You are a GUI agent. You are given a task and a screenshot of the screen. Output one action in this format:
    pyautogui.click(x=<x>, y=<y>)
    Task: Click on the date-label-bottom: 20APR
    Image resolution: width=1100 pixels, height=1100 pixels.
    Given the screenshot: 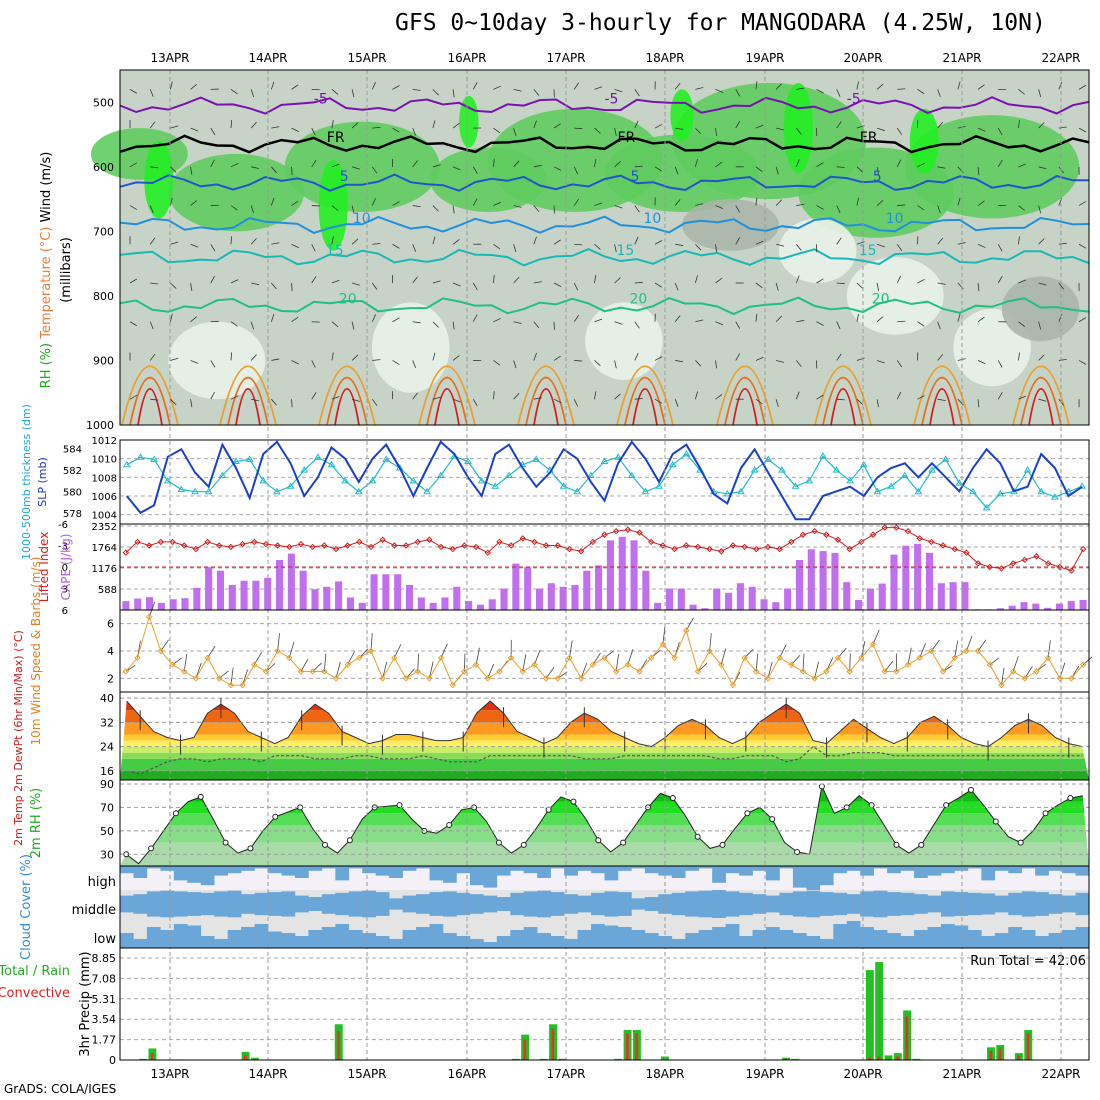 What is the action you would take?
    pyautogui.click(x=862, y=1074)
    